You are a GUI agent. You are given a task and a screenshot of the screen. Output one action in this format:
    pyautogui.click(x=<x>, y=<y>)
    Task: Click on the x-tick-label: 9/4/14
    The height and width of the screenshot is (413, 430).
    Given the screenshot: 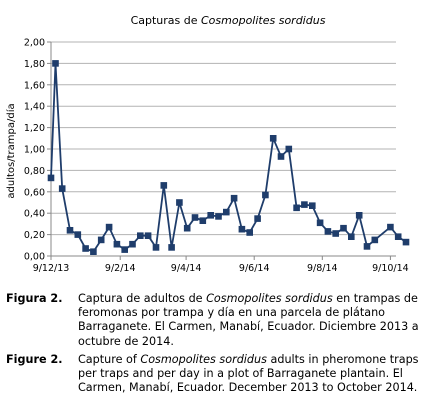 What is the action you would take?
    pyautogui.click(x=186, y=268)
    